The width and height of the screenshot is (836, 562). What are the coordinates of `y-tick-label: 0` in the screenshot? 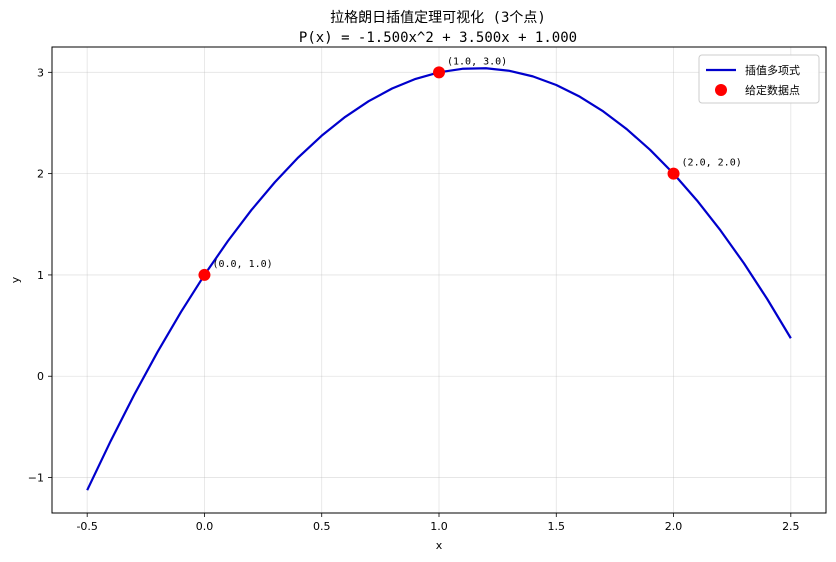 It's located at (40, 376).